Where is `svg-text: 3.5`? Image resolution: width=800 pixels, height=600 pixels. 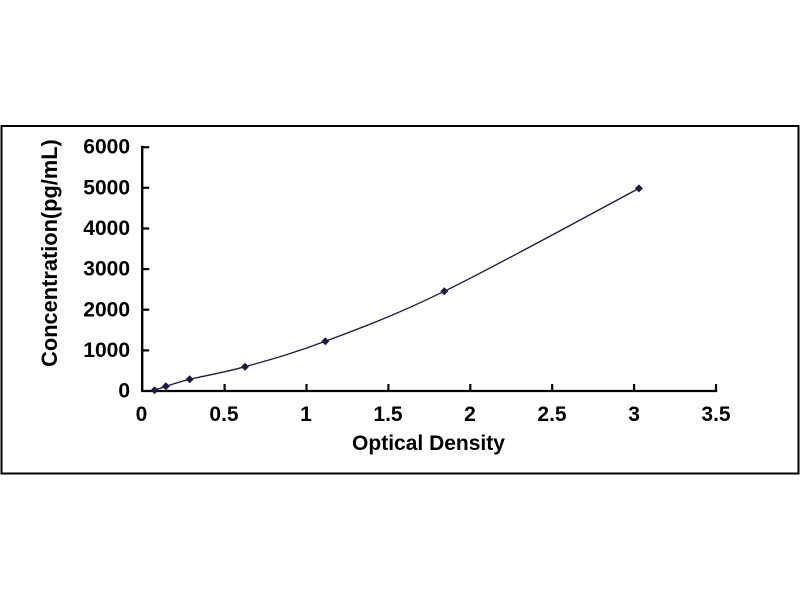
svg-text: 3.5 is located at coordinates (716, 414).